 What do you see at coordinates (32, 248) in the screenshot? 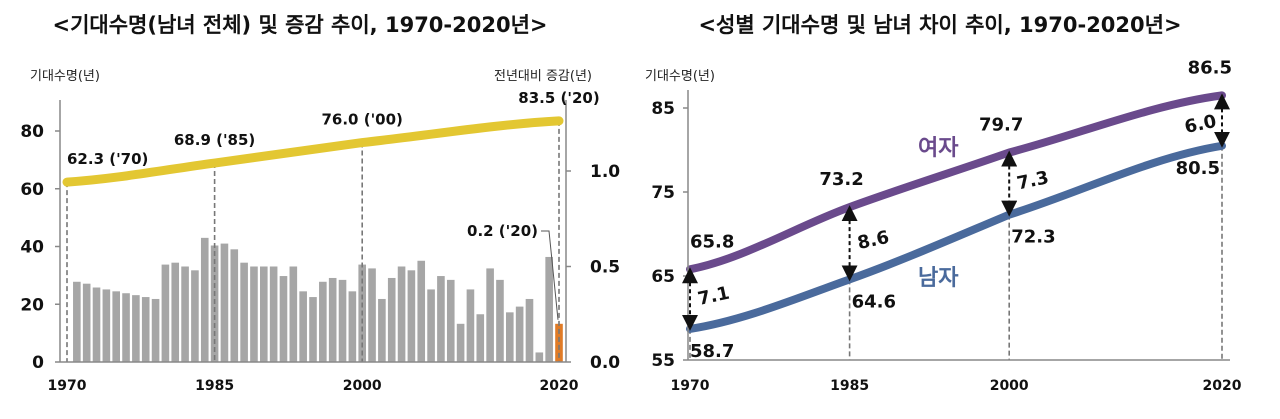
I see `left-y-tick: 40` at bounding box center [32, 248].